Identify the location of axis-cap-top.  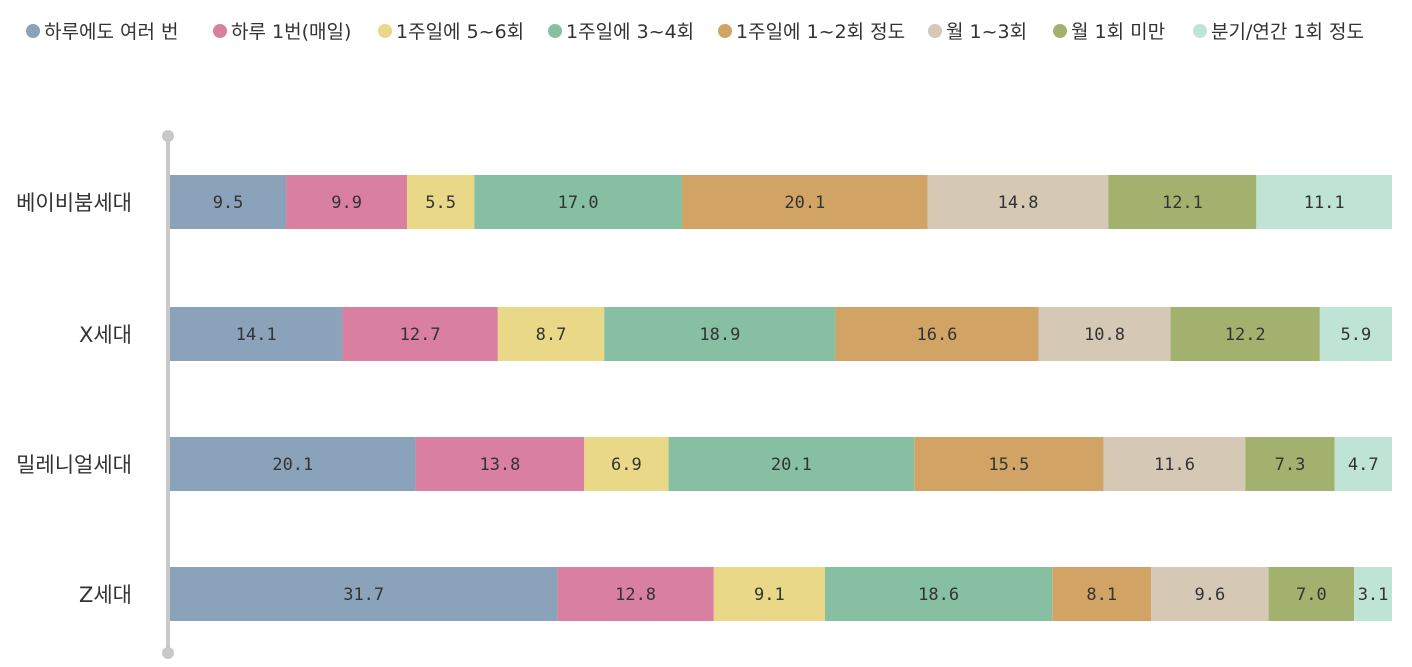
(168, 136).